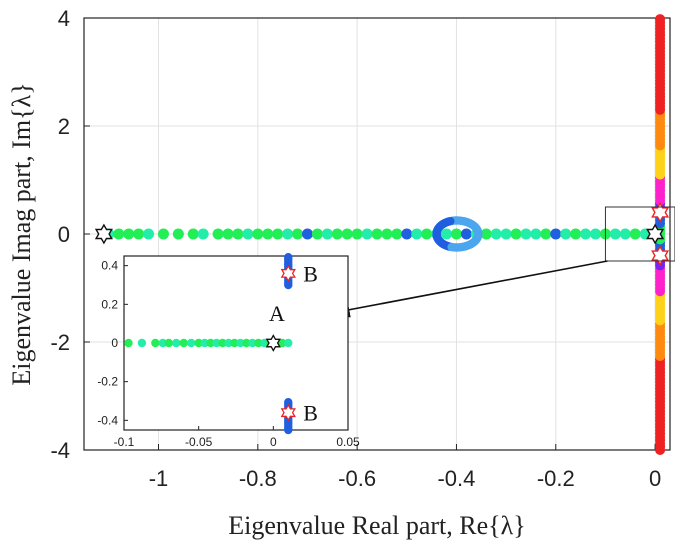  Describe the element at coordinates (64, 18) in the screenshot. I see `y-tick-label: 4` at that location.